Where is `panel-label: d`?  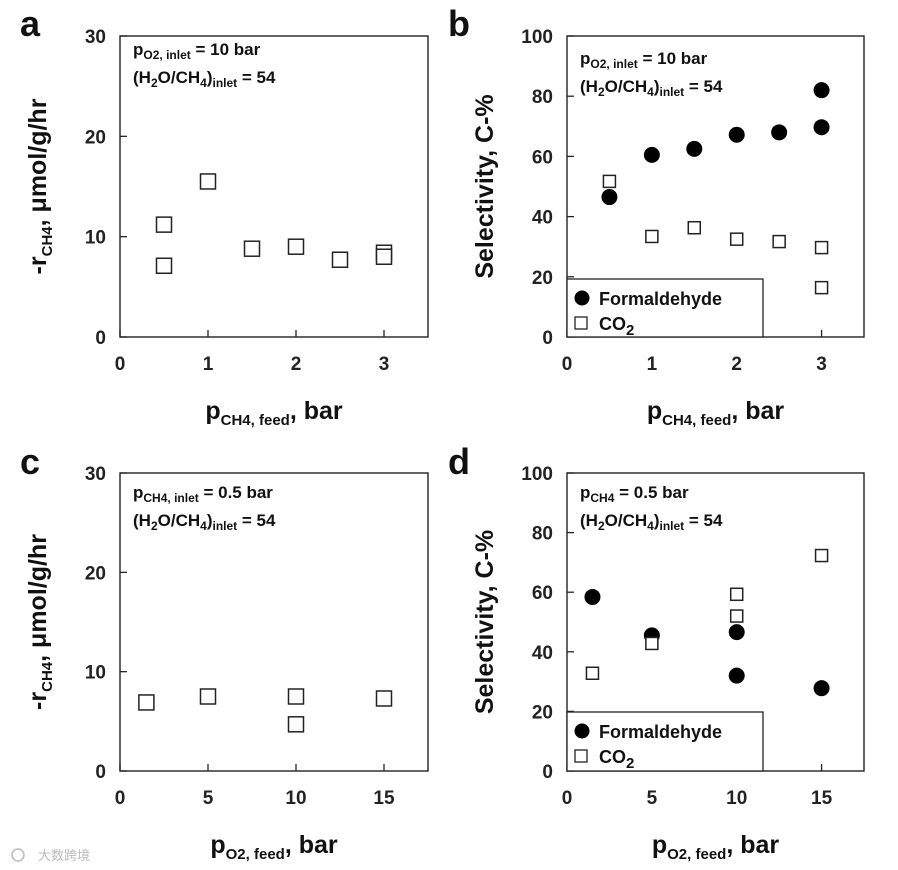
panel-label: d is located at coordinates (459, 461).